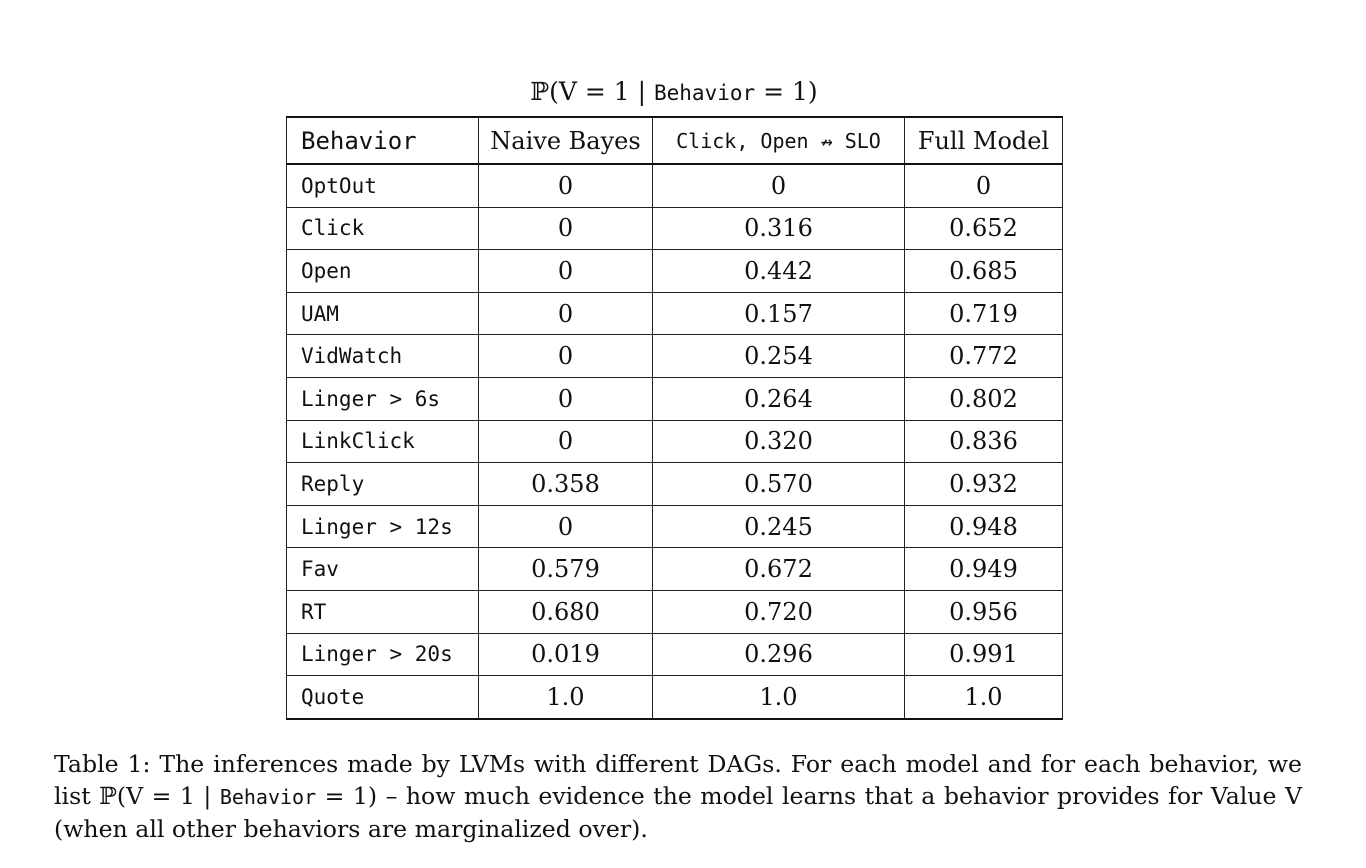  What do you see at coordinates (786, 91) in the screenshot?
I see `table-title-suffix: = 1)` at bounding box center [786, 91].